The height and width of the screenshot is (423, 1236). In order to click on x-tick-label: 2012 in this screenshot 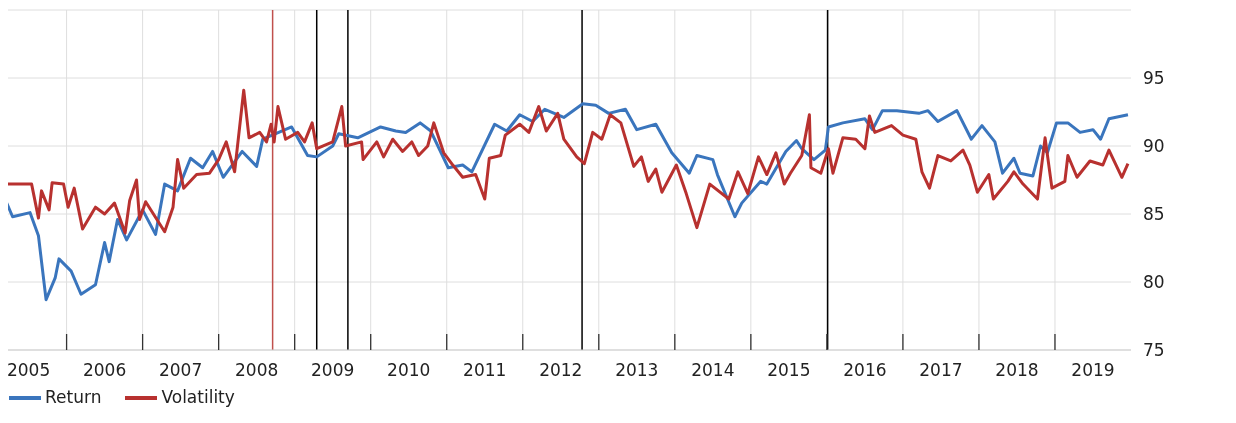, I will do `click(561, 370)`.